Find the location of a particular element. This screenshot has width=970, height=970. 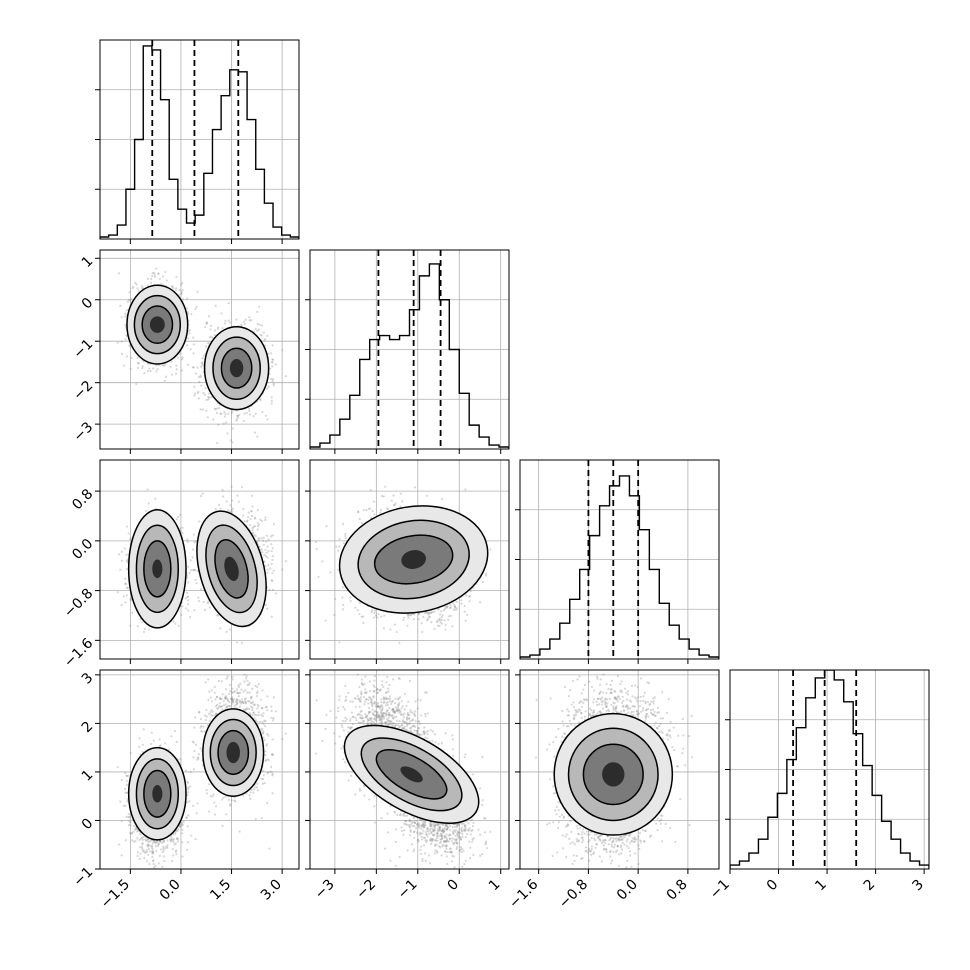

contours is located at coordinates (198, 347).